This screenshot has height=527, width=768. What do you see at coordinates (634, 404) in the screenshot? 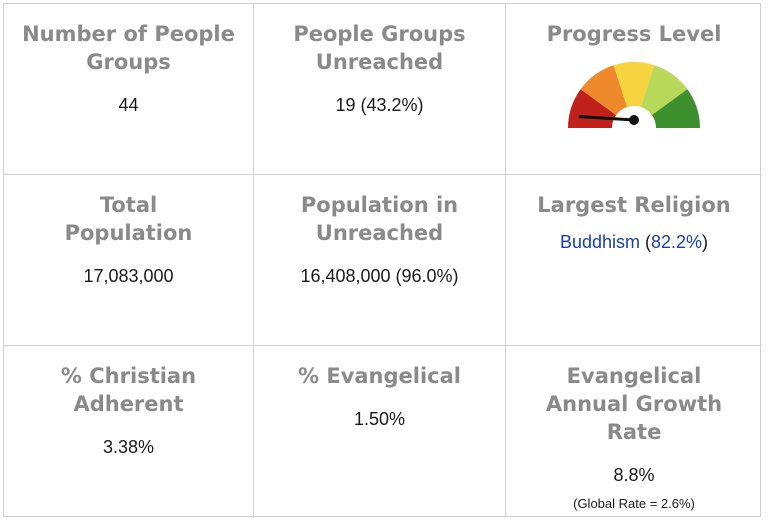
I see `stat-label: Evangelical Annual Growth Rate` at bounding box center [634, 404].